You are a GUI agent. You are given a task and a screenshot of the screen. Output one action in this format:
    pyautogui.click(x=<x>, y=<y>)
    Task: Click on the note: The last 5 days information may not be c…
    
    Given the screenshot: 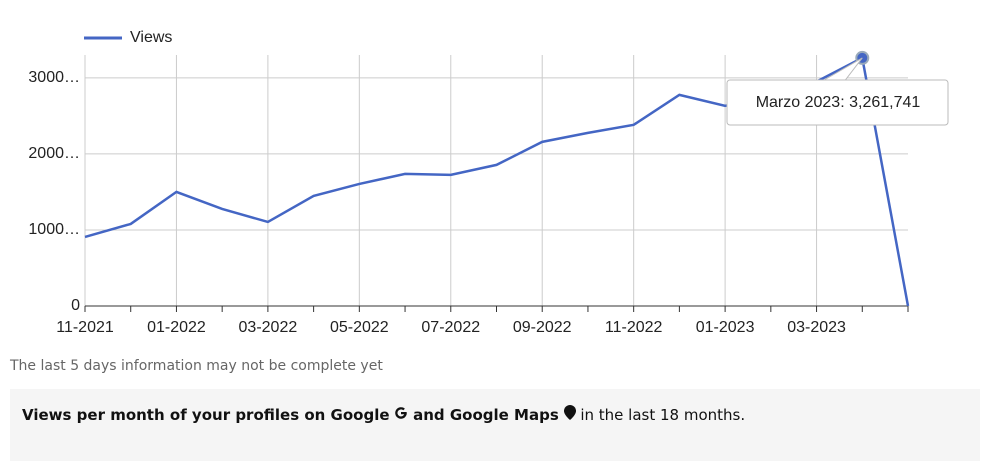 What is the action you would take?
    pyautogui.click(x=196, y=366)
    